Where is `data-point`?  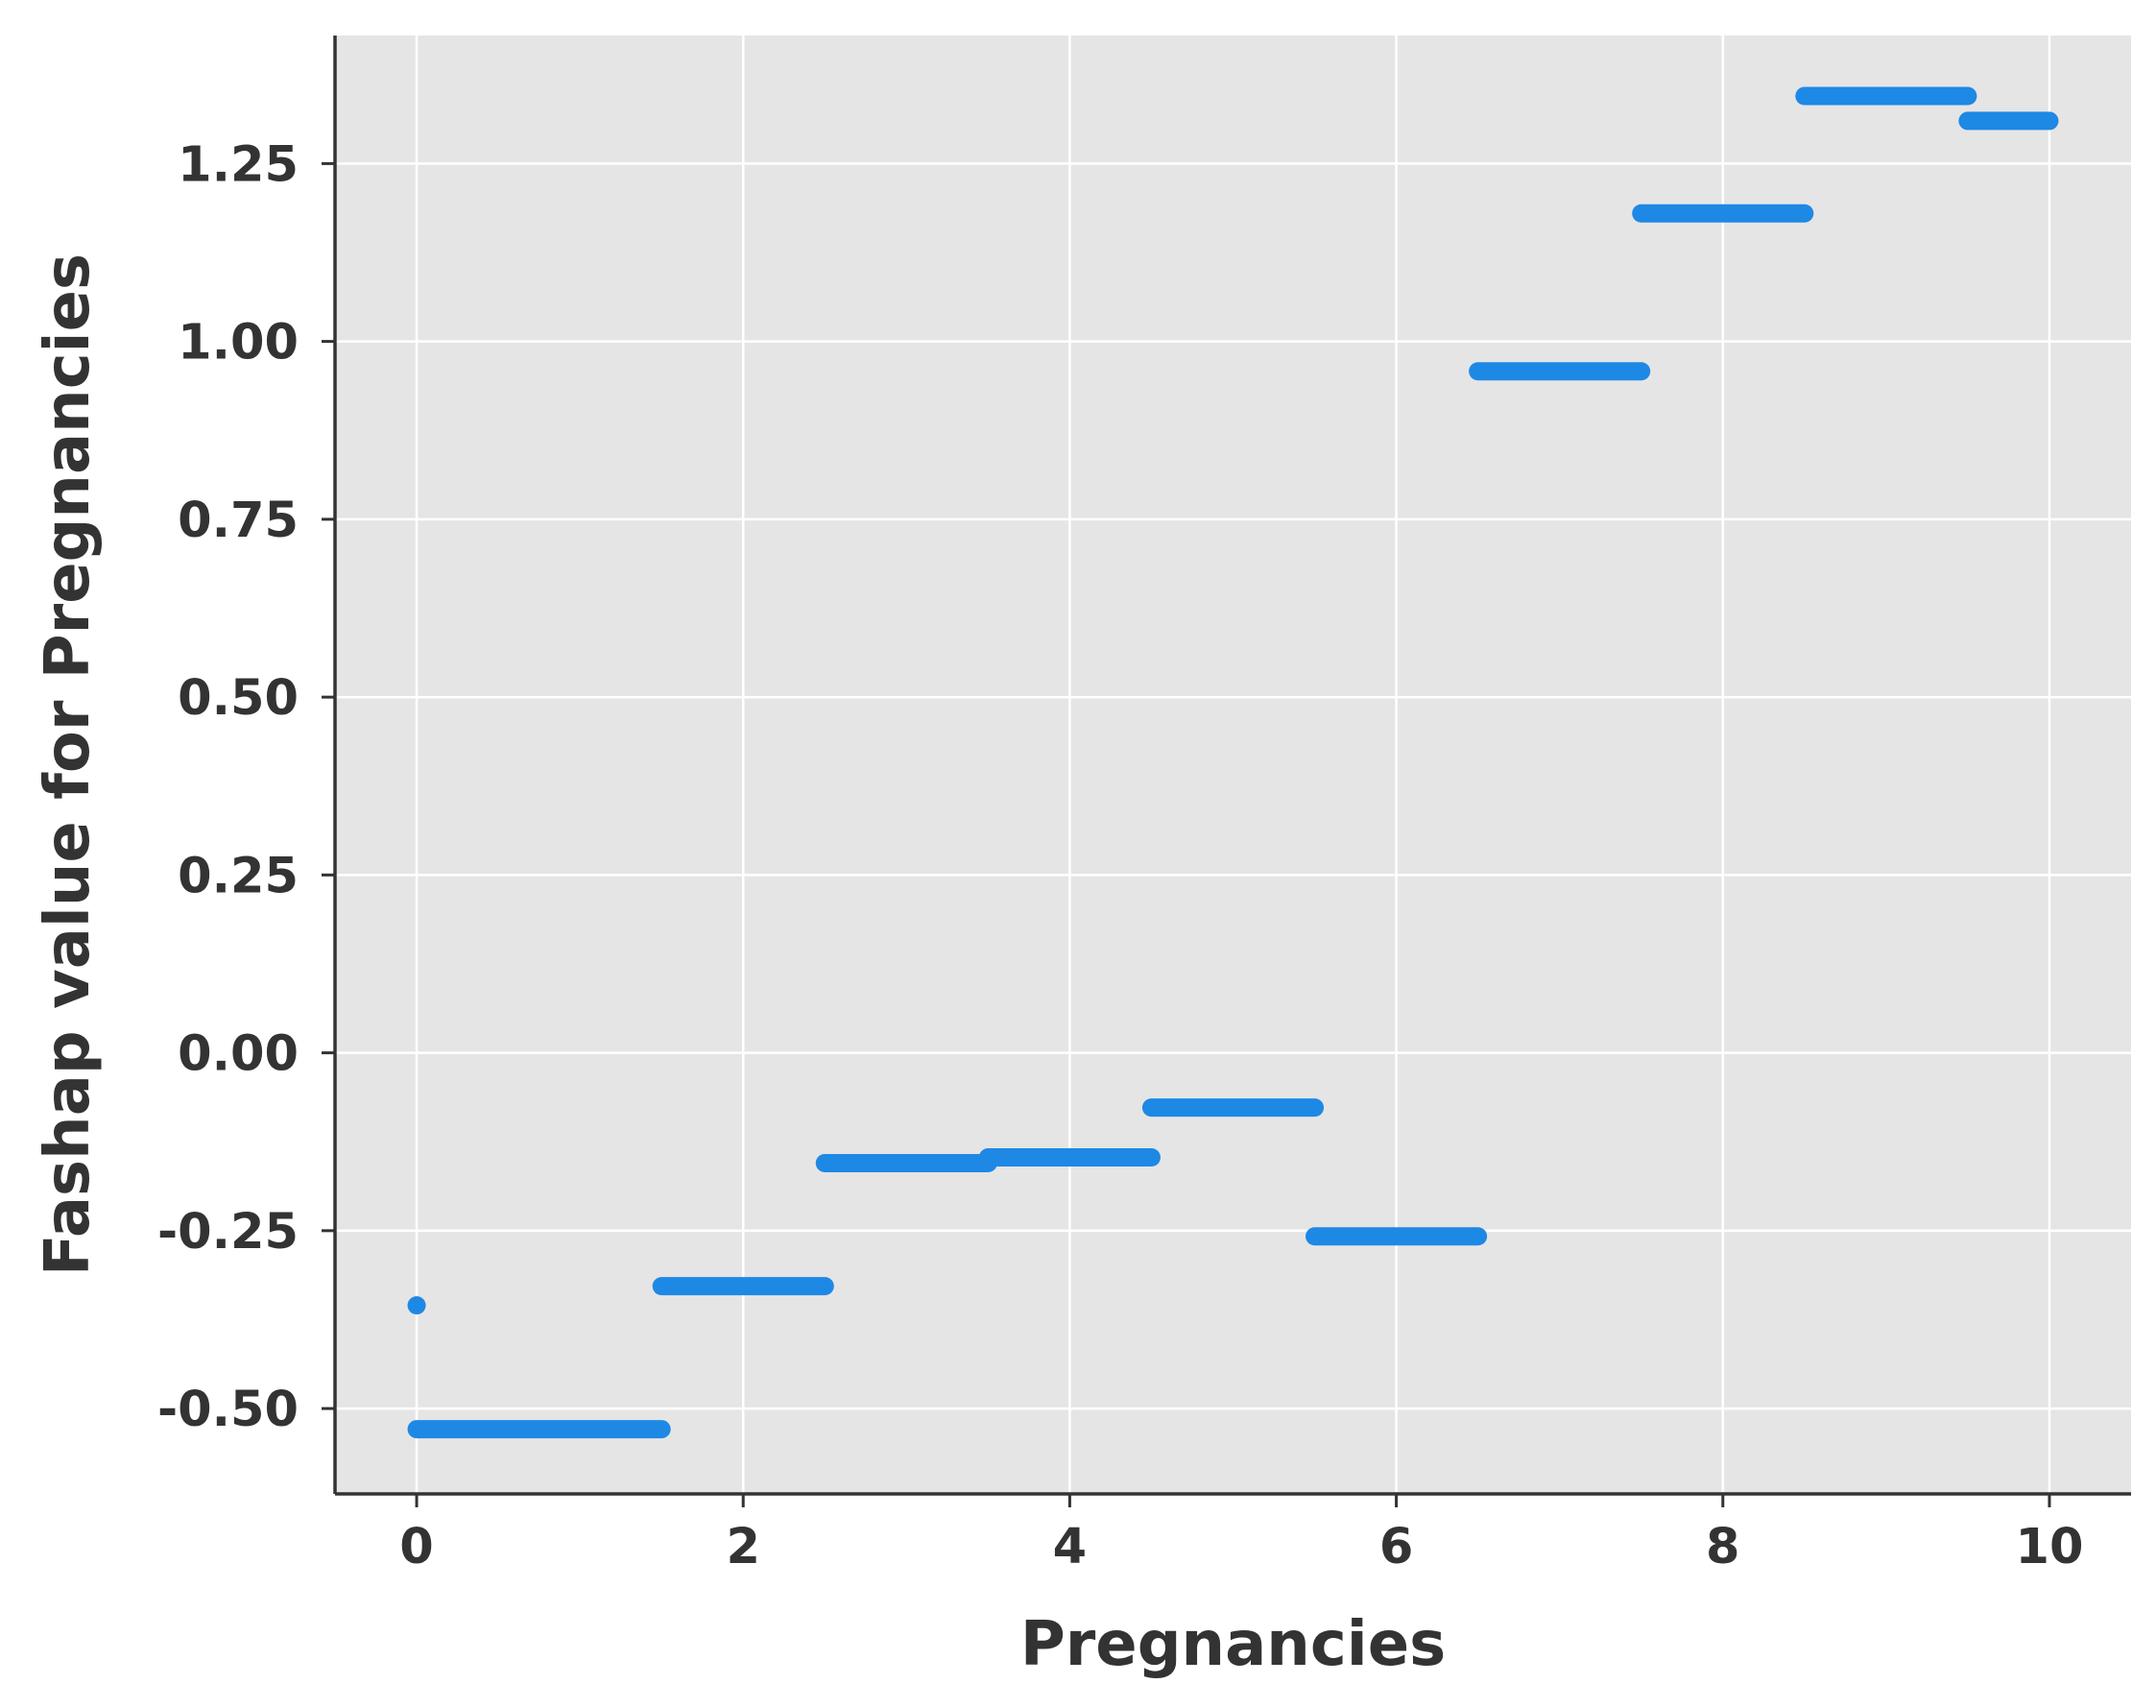 data-point is located at coordinates (417, 1305).